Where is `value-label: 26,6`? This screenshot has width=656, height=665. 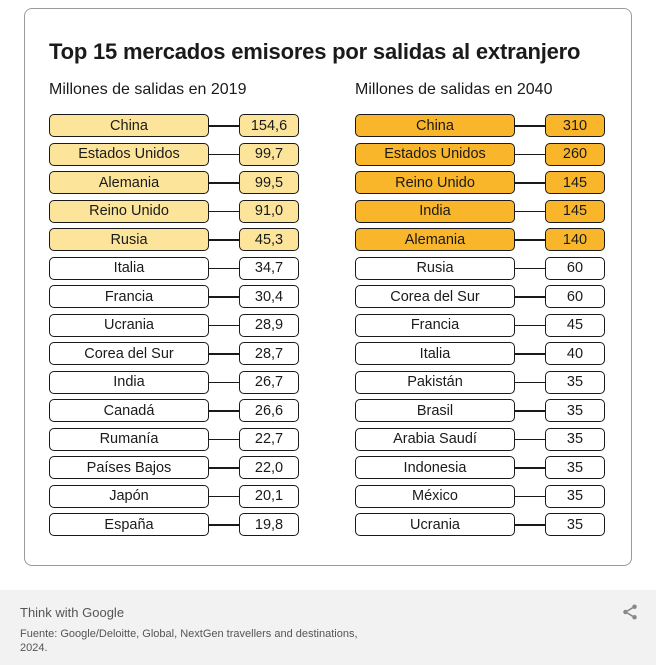
value-label: 26,6 is located at coordinates (269, 410).